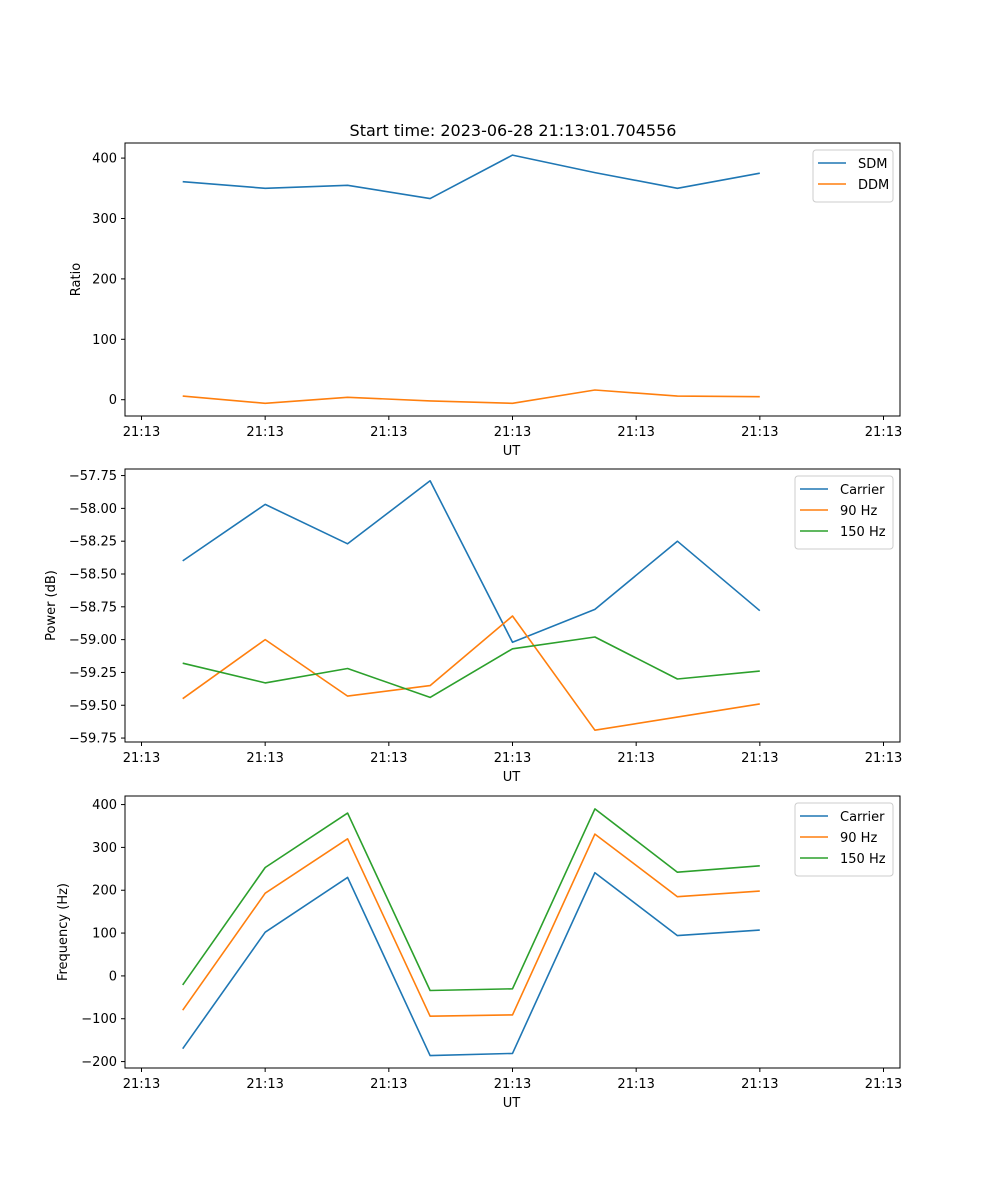  Describe the element at coordinates (76, 279) in the screenshot. I see `y-axis-label: Ratio` at that location.